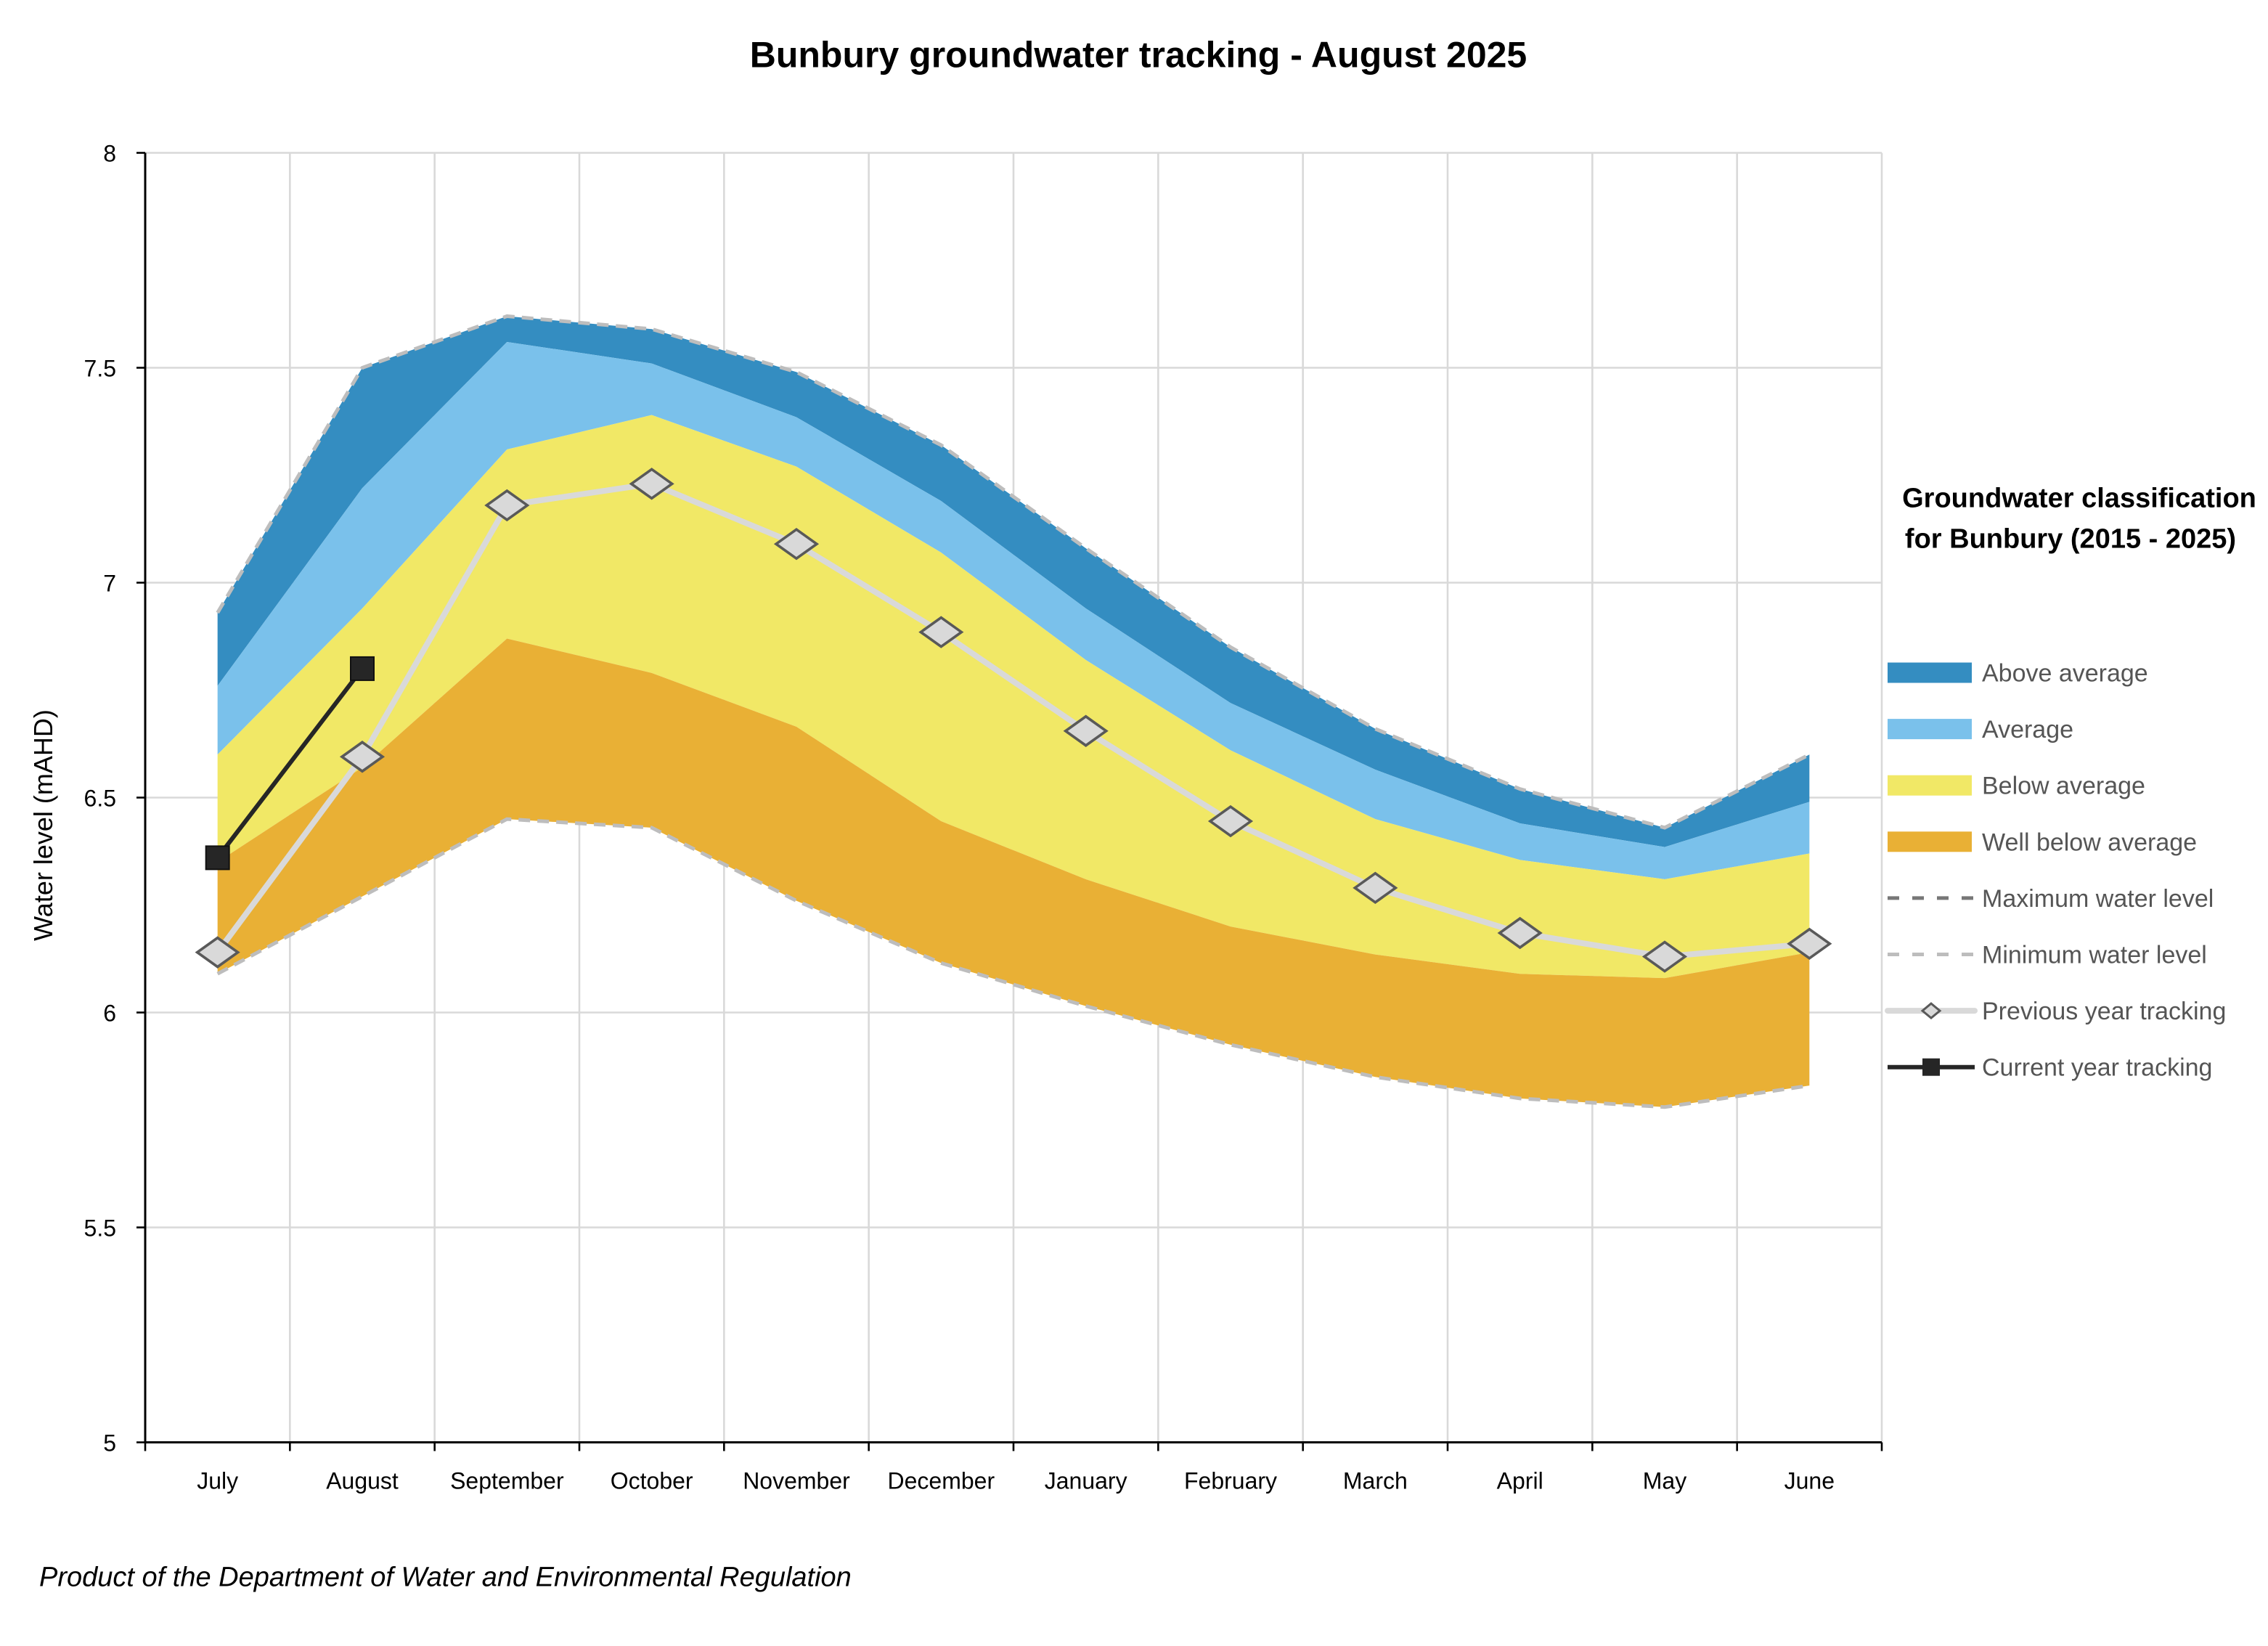 Image resolution: width=2268 pixels, height=1646 pixels. I want to click on legend-title-line1: Groundwater classification, so click(2079, 499).